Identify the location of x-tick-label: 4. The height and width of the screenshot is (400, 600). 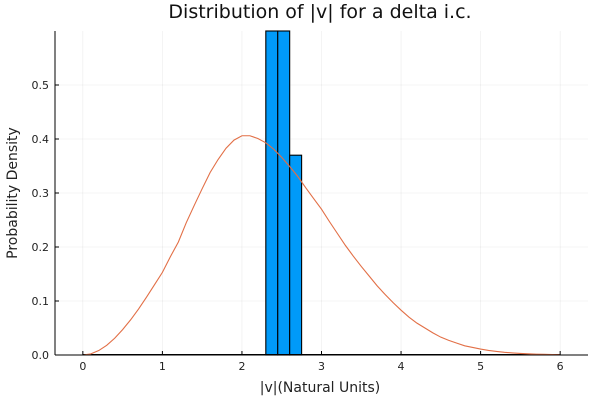
(401, 366).